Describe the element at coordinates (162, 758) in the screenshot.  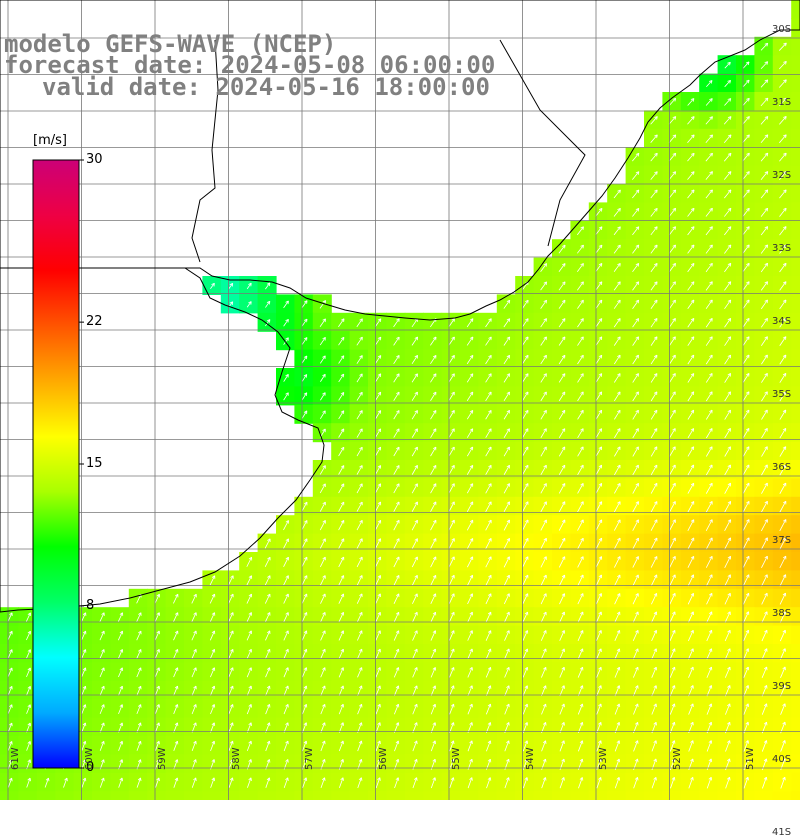
I see `lon-label: 59W` at that location.